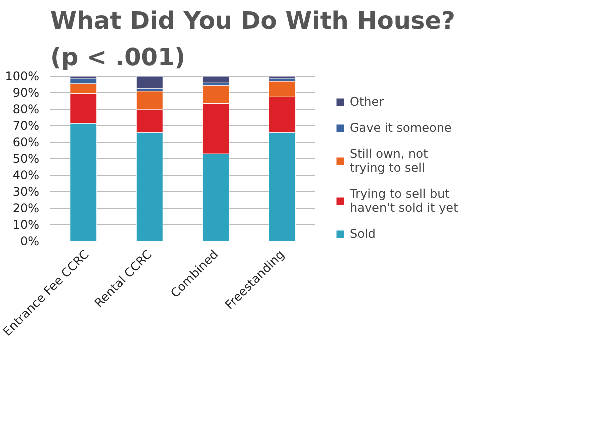 The width and height of the screenshot is (591, 444). Describe the element at coordinates (30, 241) in the screenshot. I see `y-tick-label: 0%` at that location.